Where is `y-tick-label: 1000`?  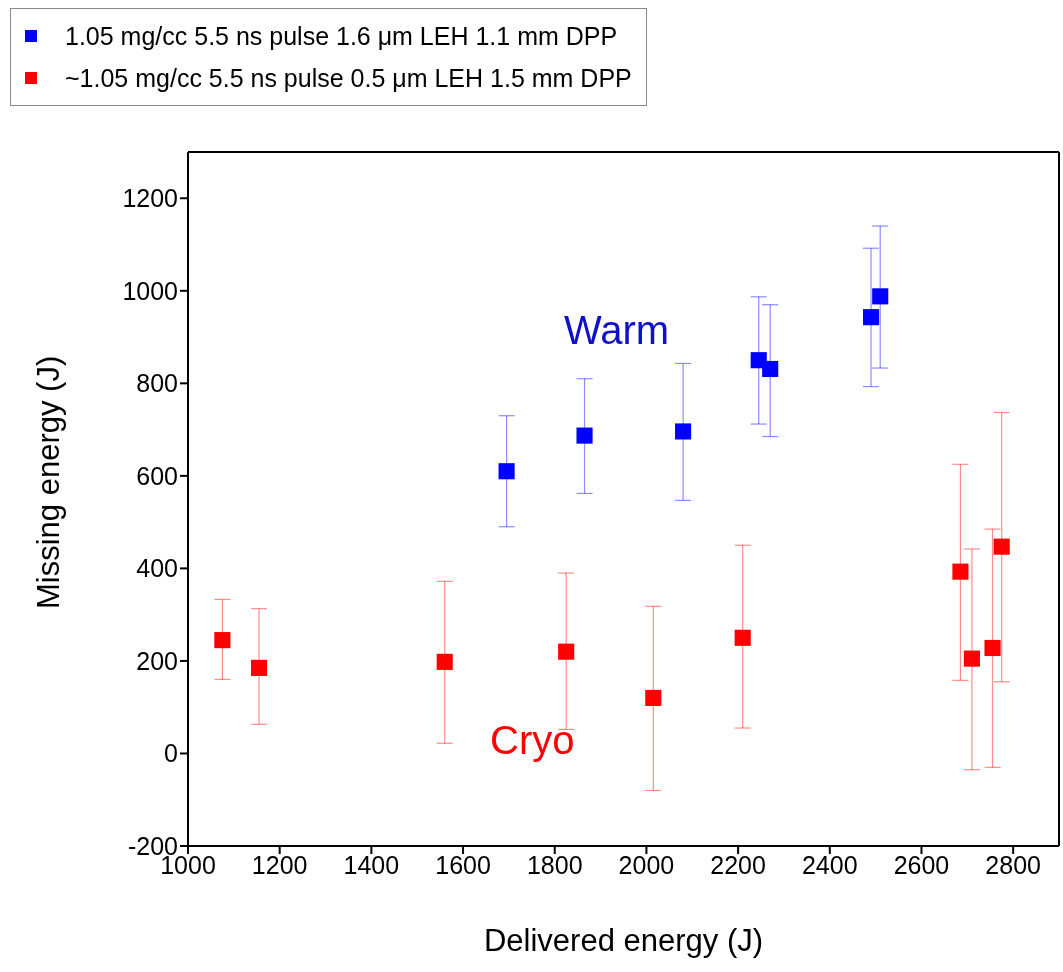
y-tick-label: 1000 is located at coordinates (150, 290).